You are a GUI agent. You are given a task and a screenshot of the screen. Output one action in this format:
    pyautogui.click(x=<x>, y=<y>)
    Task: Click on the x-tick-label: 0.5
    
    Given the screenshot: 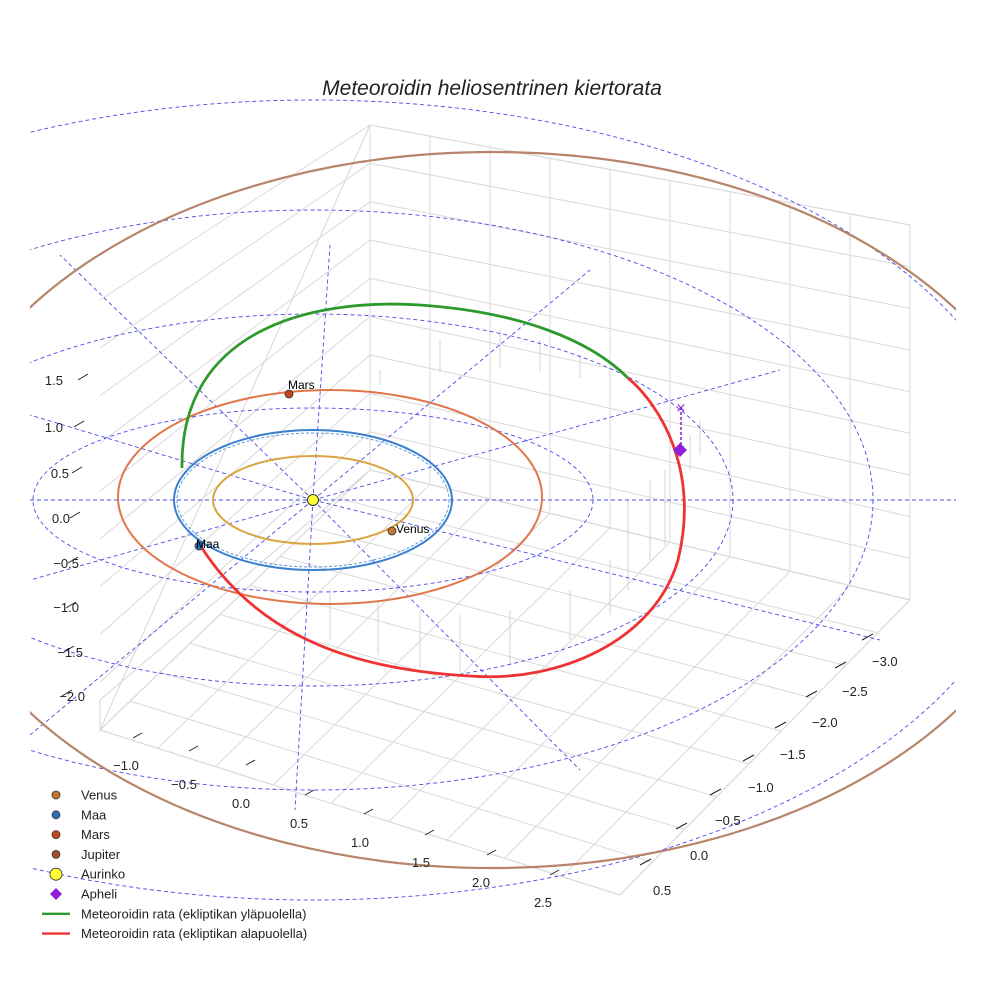 What is the action you would take?
    pyautogui.click(x=299, y=823)
    